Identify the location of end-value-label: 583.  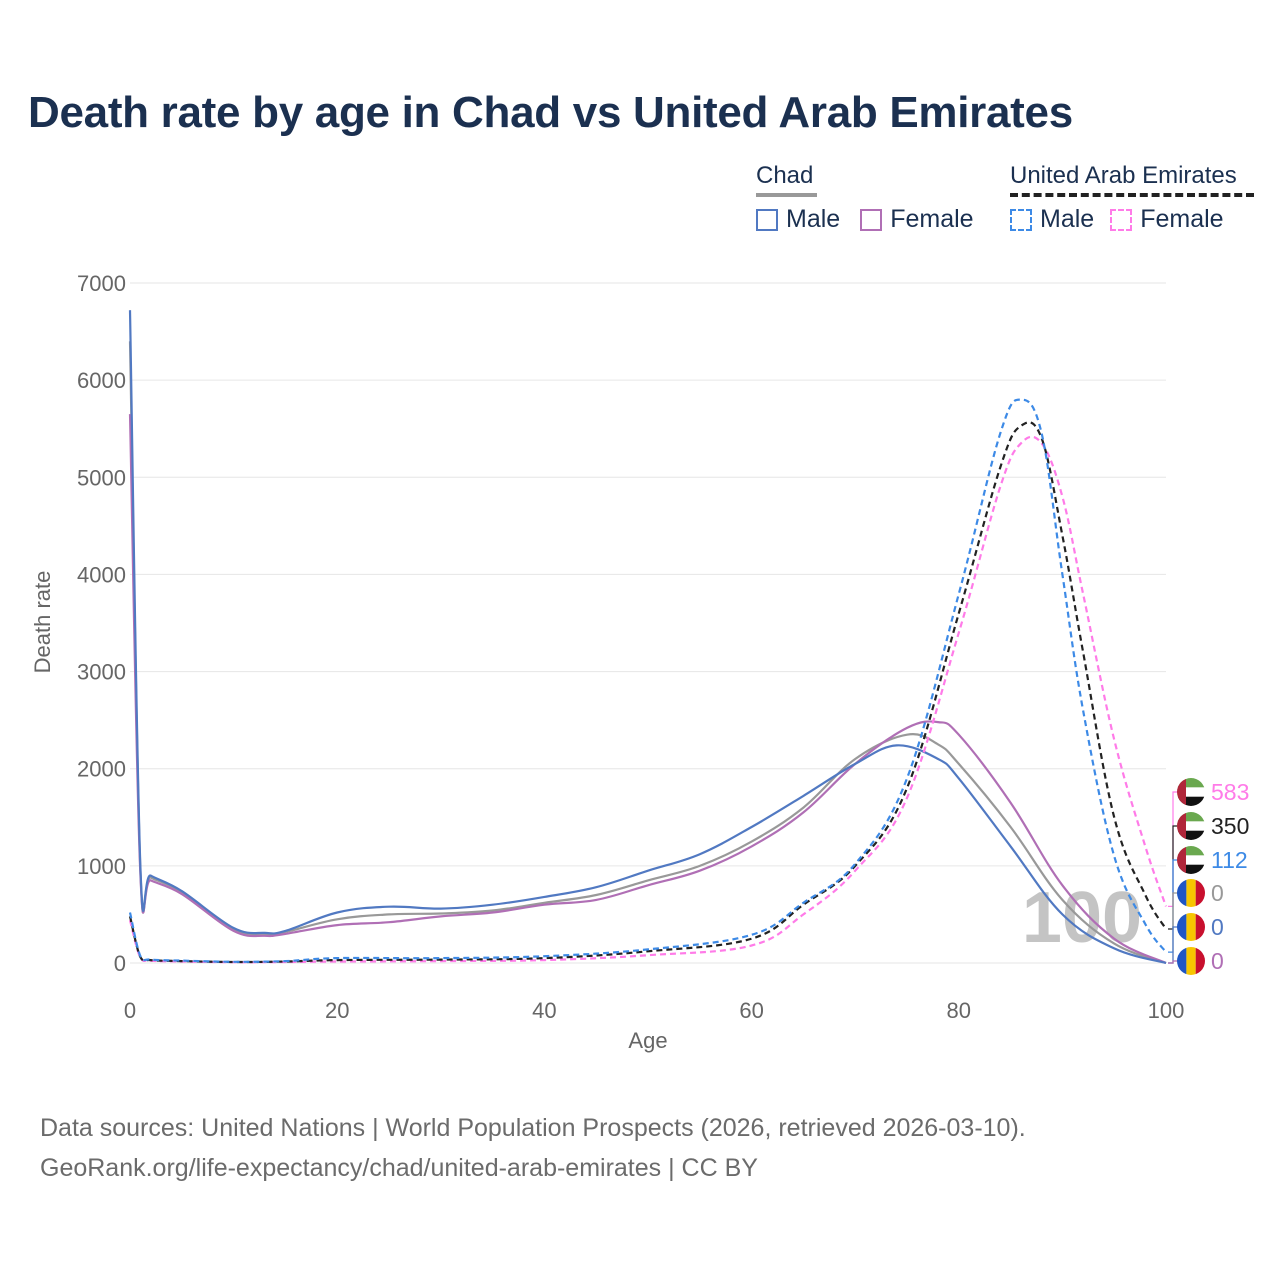
(1230, 792).